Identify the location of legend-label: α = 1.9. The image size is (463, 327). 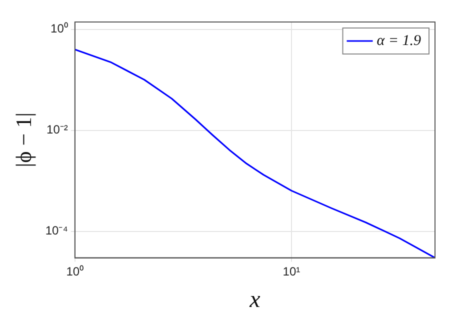
(399, 40).